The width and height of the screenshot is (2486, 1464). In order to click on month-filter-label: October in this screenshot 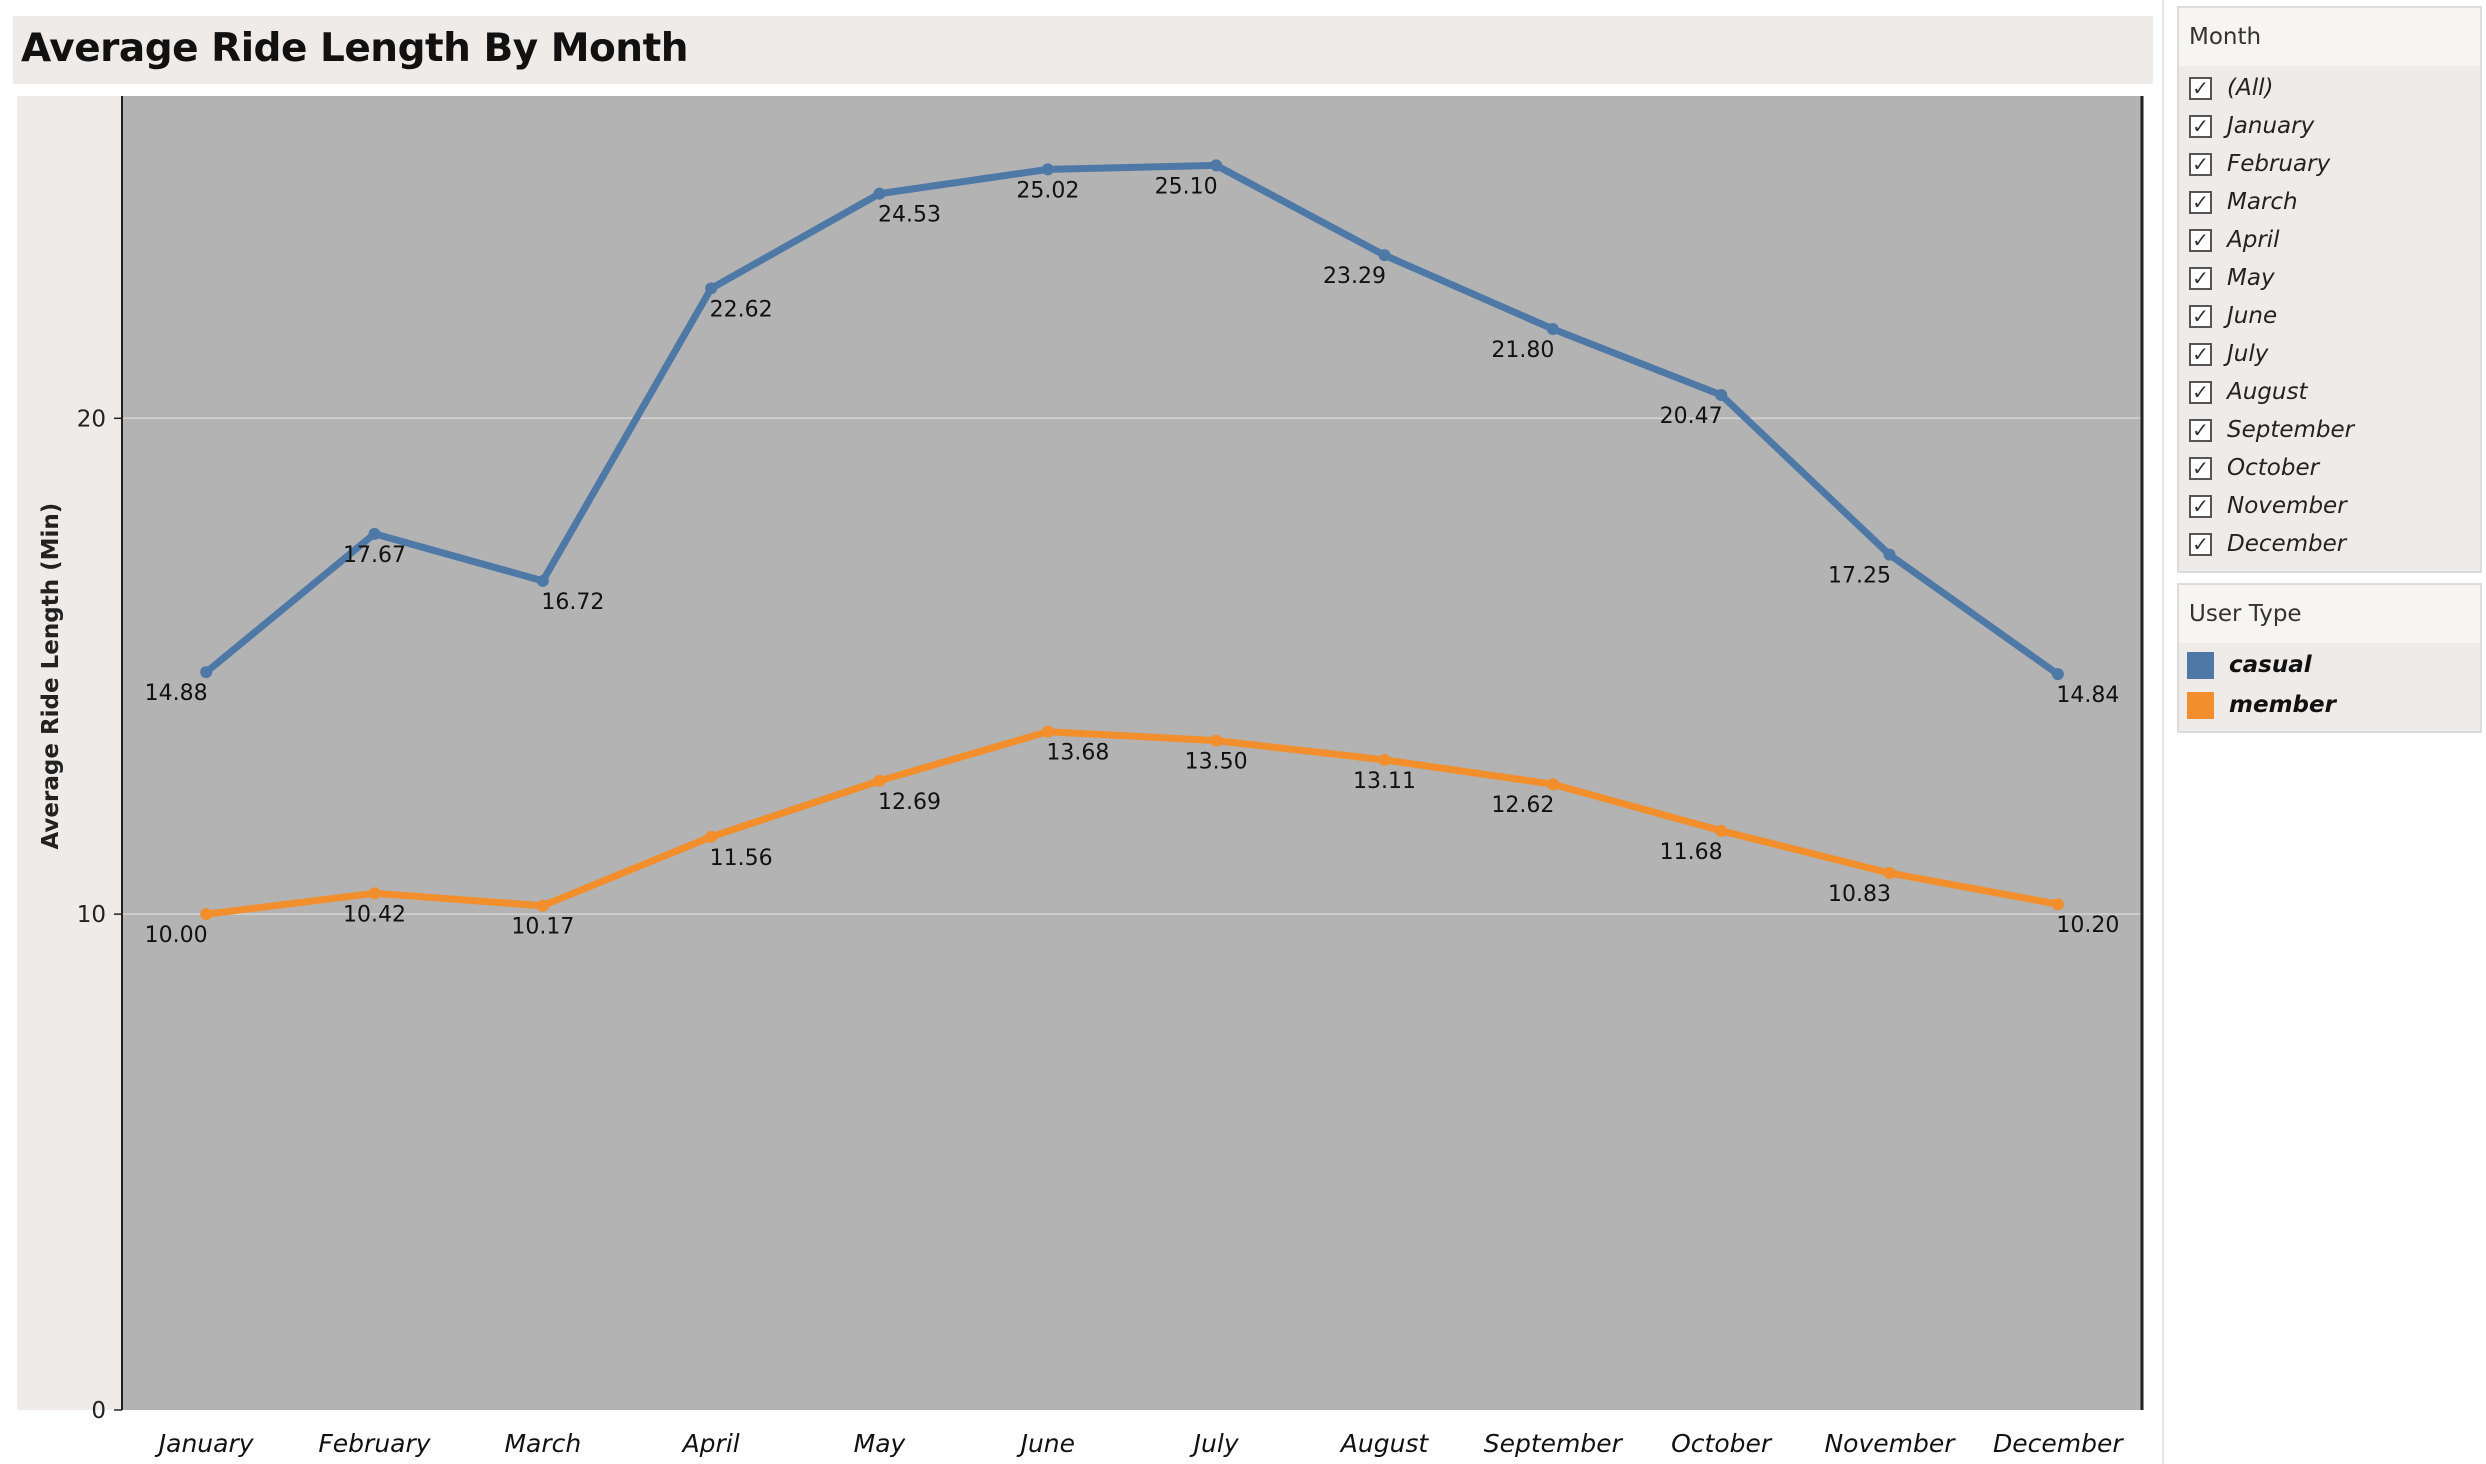, I will do `click(2273, 468)`.